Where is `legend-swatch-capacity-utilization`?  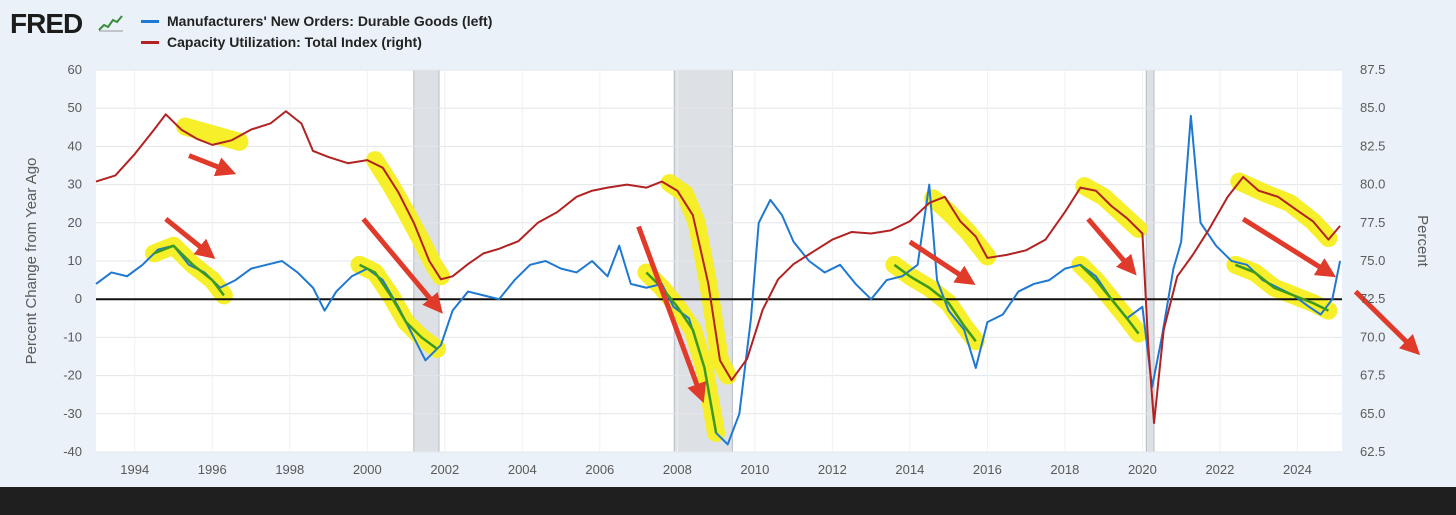 legend-swatch-capacity-utilization is located at coordinates (150, 42).